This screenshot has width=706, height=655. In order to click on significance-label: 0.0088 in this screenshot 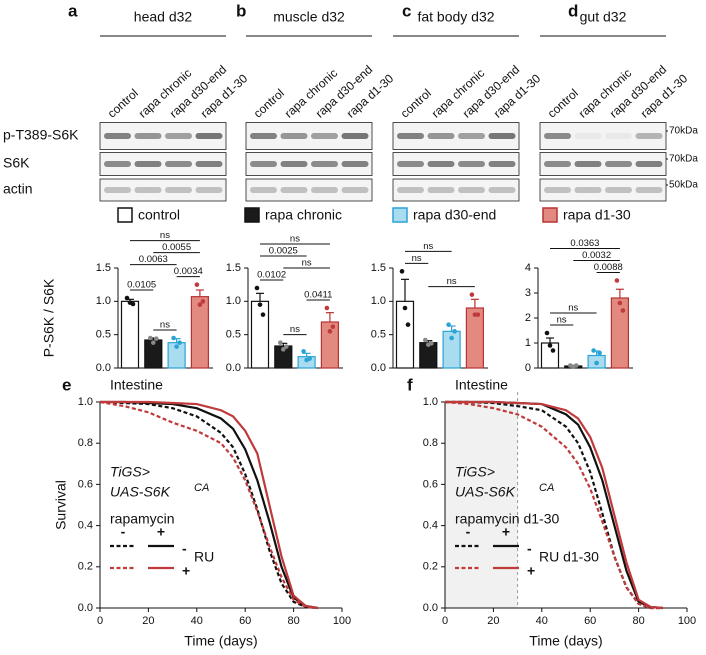, I will do `click(608, 267)`.